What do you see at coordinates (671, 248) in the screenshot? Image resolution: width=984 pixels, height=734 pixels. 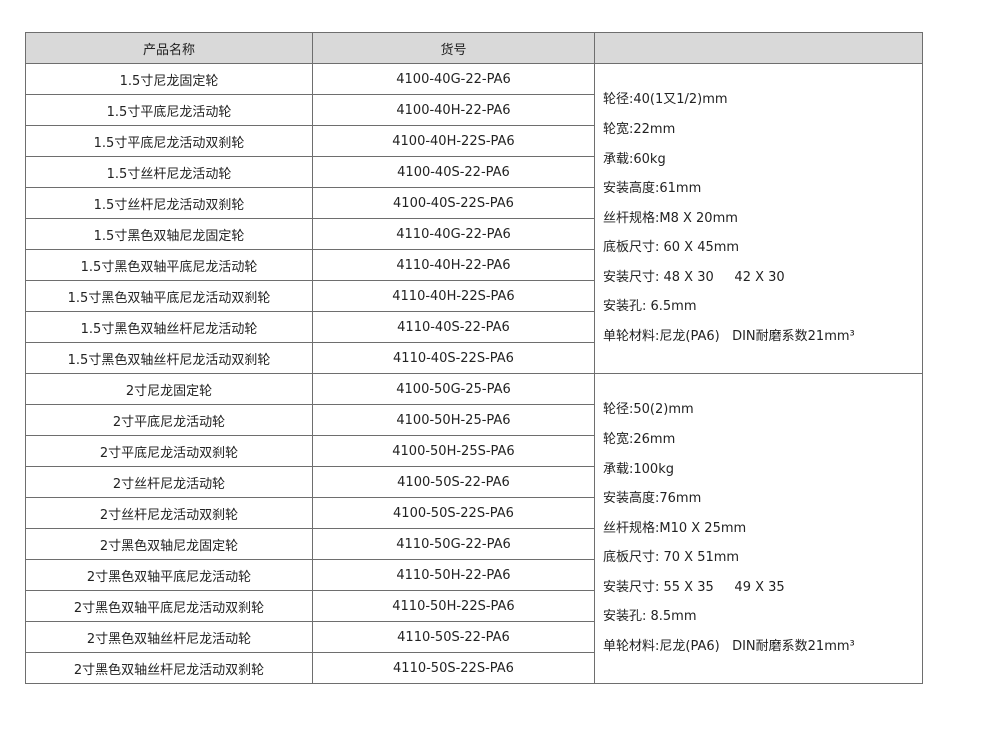 I see `spec-line: 底板尺寸: 60 X 45mm` at bounding box center [671, 248].